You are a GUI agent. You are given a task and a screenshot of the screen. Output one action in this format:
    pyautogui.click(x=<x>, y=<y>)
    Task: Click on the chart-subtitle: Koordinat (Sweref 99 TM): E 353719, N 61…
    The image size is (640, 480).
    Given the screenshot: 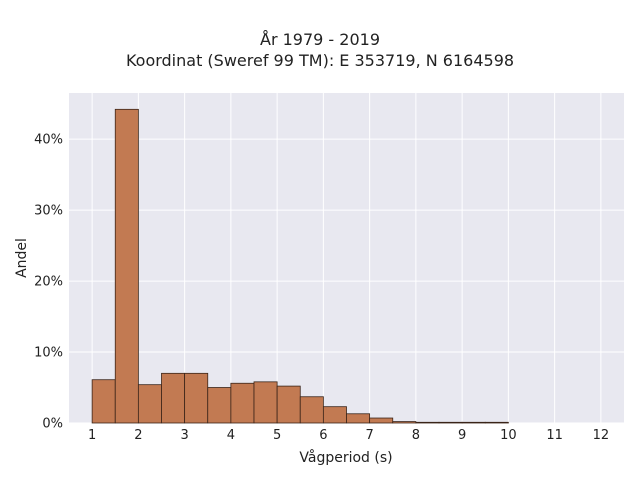 What is the action you would take?
    pyautogui.click(x=320, y=60)
    